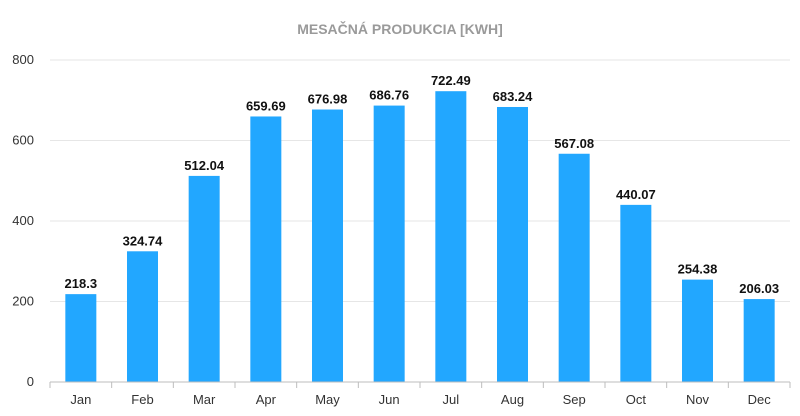  I want to click on data-label: 440.07, so click(636, 194).